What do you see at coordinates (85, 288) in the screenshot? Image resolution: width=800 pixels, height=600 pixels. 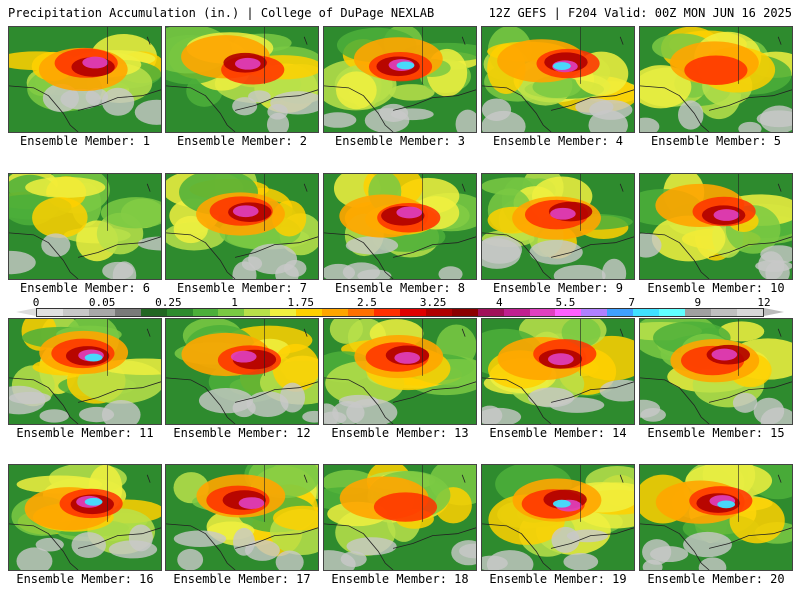 I see `ensemble-member-label: Ensemble Member: 6` at bounding box center [85, 288].